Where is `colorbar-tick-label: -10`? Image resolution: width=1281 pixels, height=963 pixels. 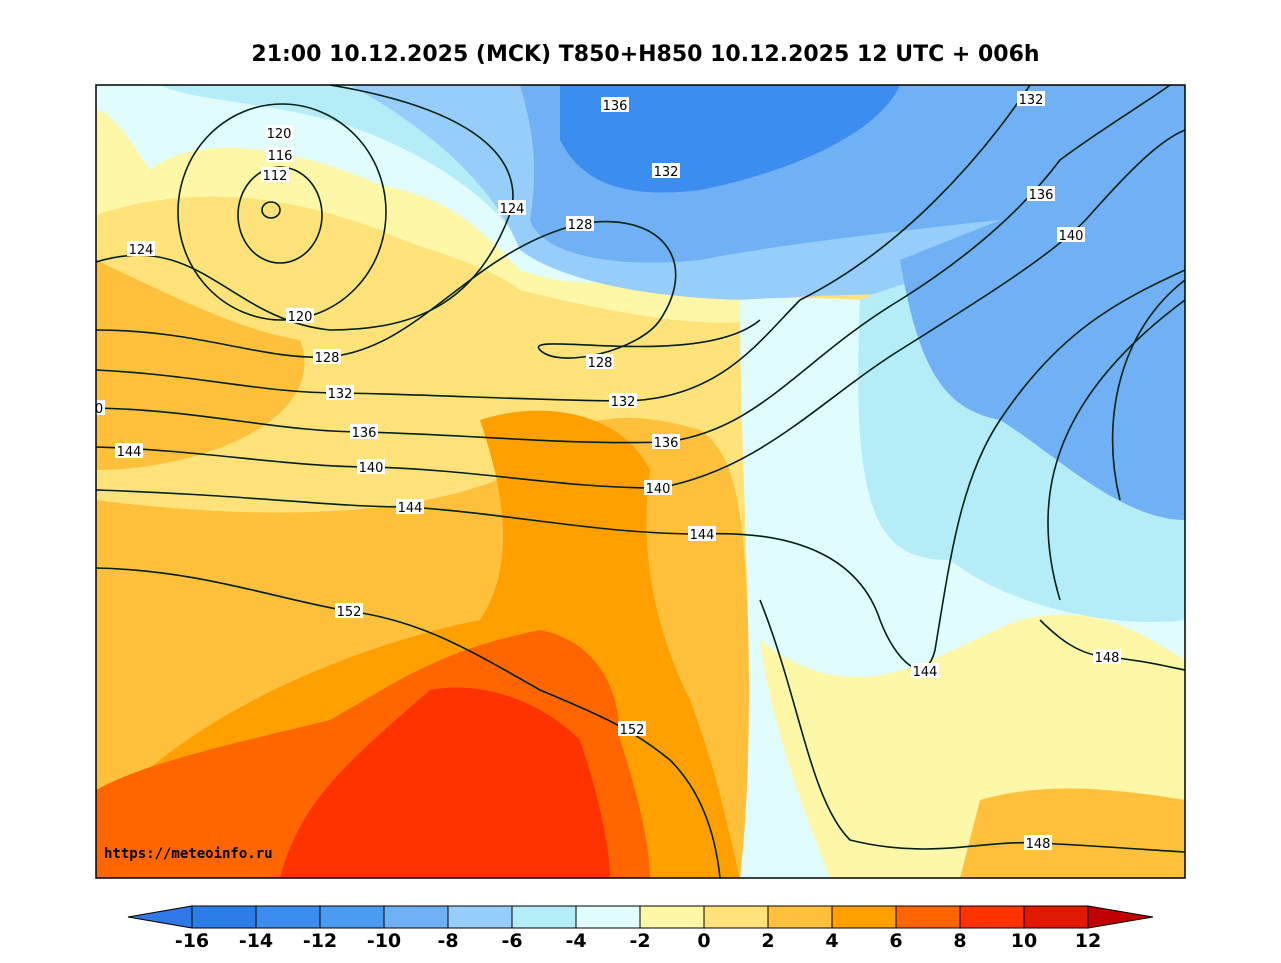 colorbar-tick-label: -10 is located at coordinates (384, 941).